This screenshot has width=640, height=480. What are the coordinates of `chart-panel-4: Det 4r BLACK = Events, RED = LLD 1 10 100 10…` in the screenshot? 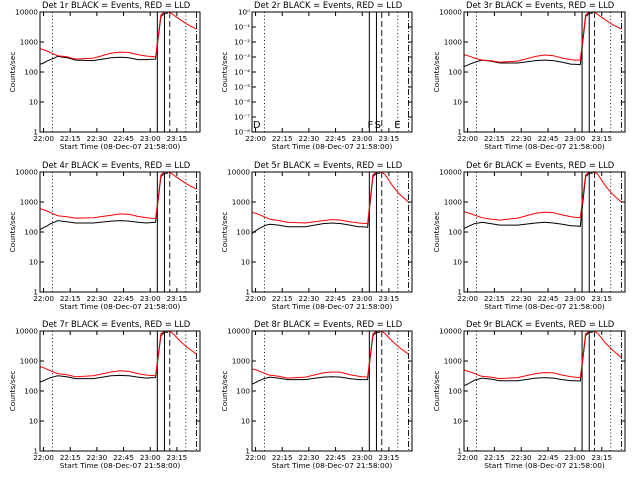 It's located at (104, 235).